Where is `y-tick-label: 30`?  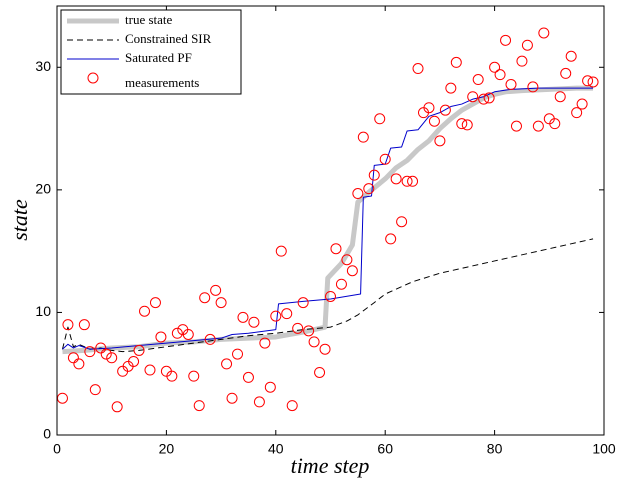 y-tick-label: 30 is located at coordinates (43, 66).